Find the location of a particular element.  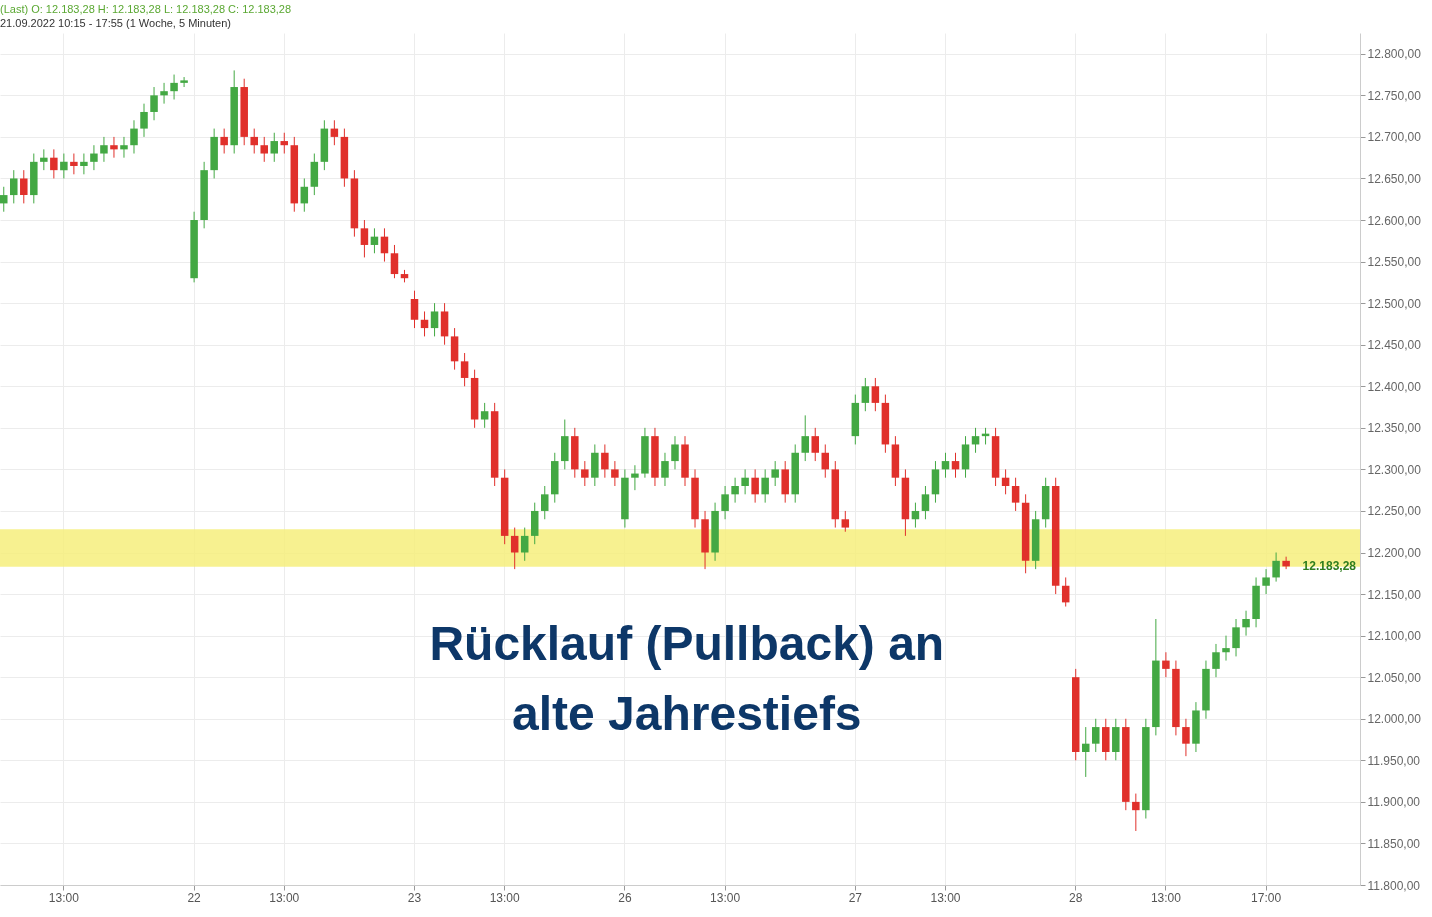

y-tick-label: 12.700,00 is located at coordinates (1394, 137).